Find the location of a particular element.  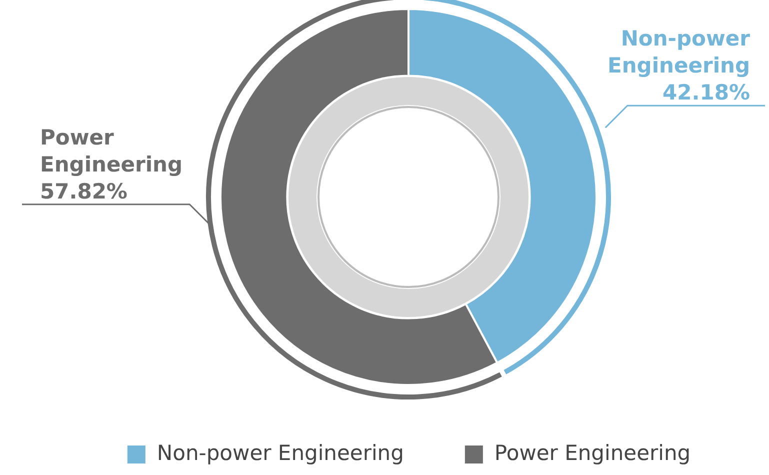

legend-label: Non-power Engineering is located at coordinates (280, 452).